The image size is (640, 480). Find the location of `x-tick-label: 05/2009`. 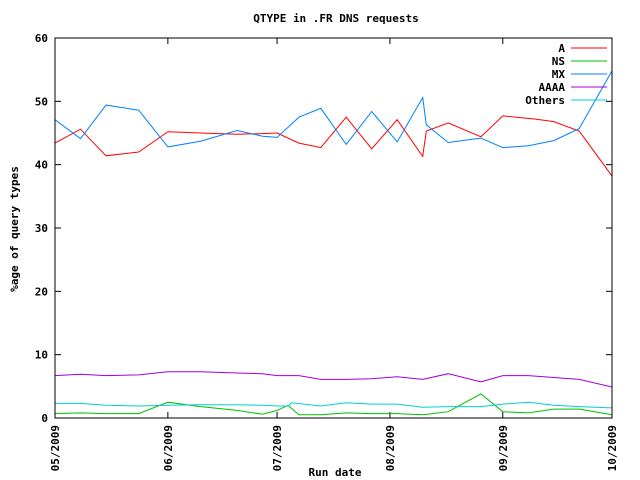

x-tick-label: 05/2009 is located at coordinates (55, 448).